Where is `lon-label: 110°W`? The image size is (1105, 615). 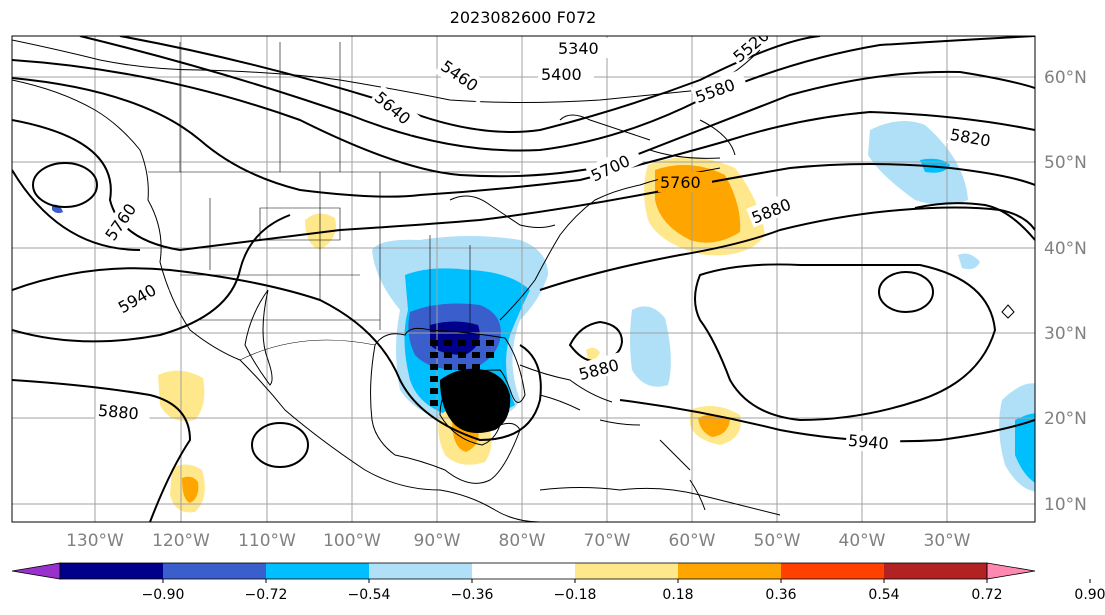
lon-label: 110°W is located at coordinates (267, 541).